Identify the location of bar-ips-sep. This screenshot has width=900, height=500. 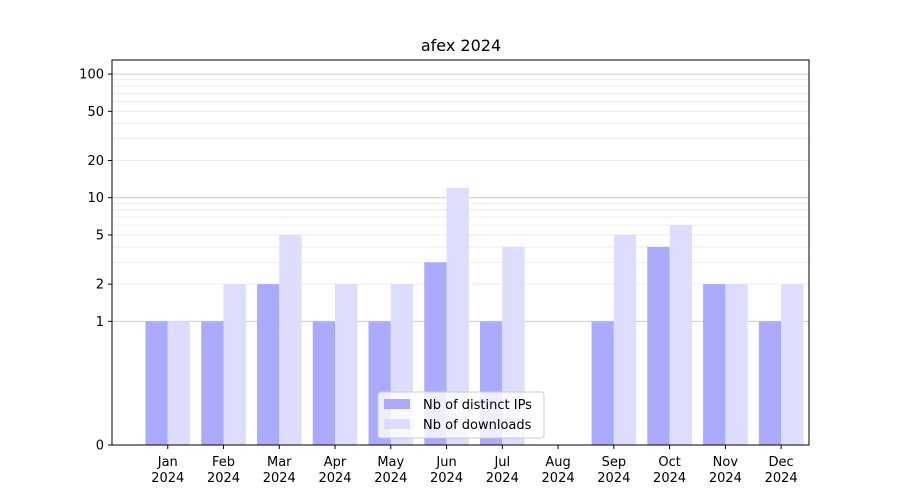
(602, 383).